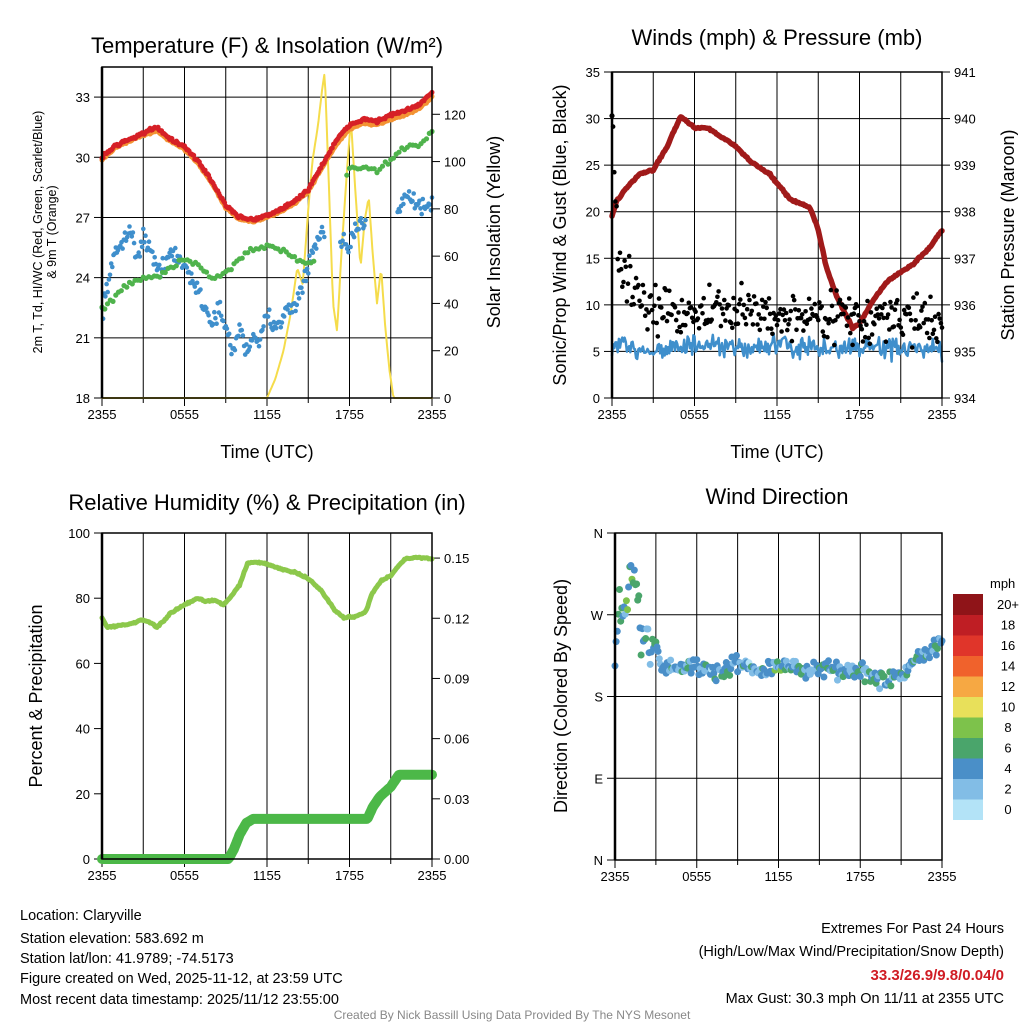 The height and width of the screenshot is (1024, 1024). I want to click on rh-ytick-label: 60, so click(83, 663).